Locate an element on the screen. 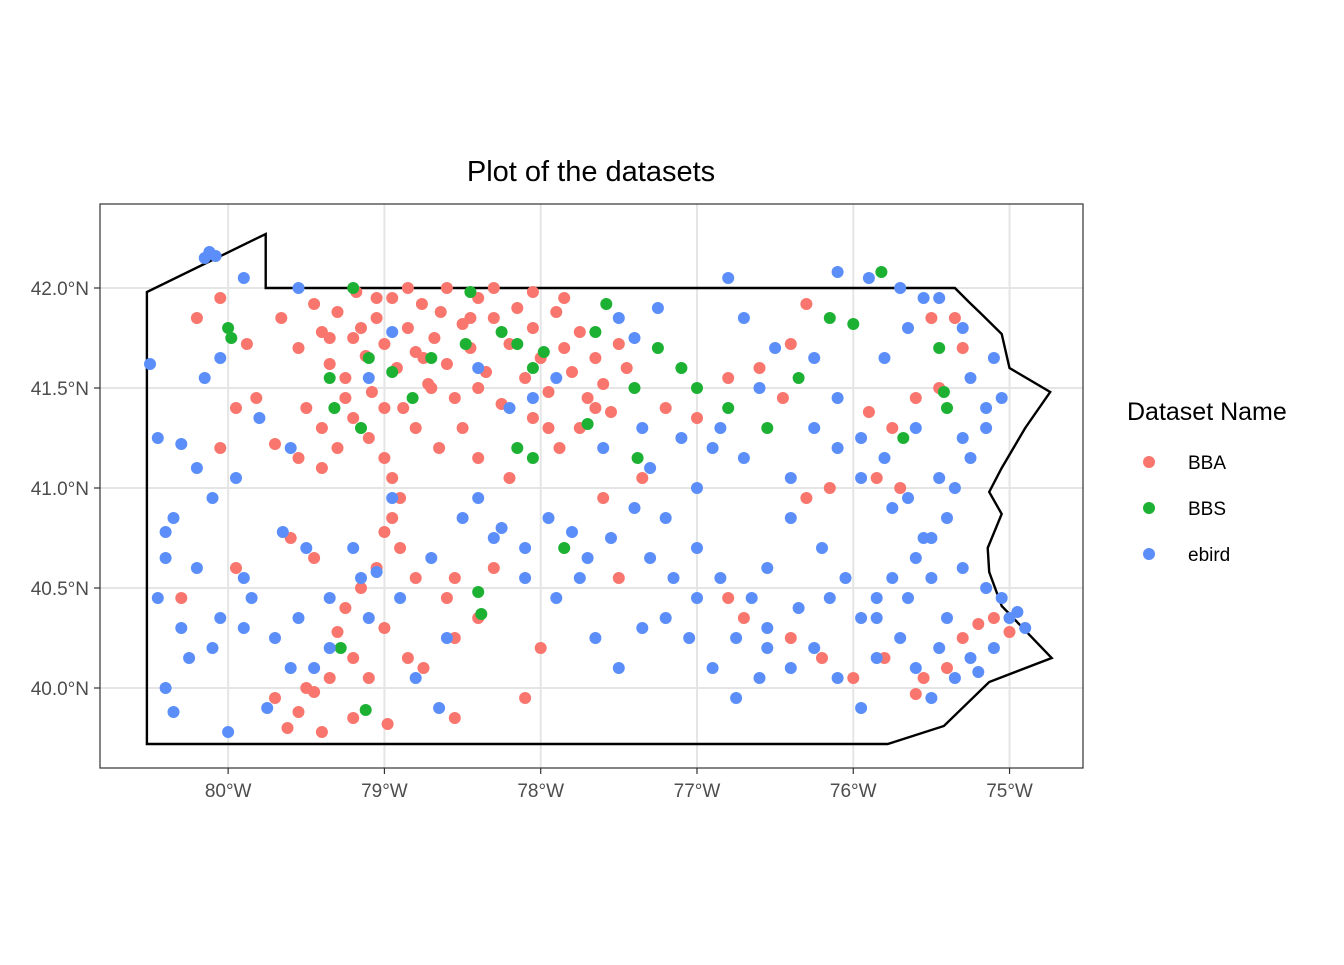 The image size is (1344, 965). legend-key-bba is located at coordinates (1149, 462).